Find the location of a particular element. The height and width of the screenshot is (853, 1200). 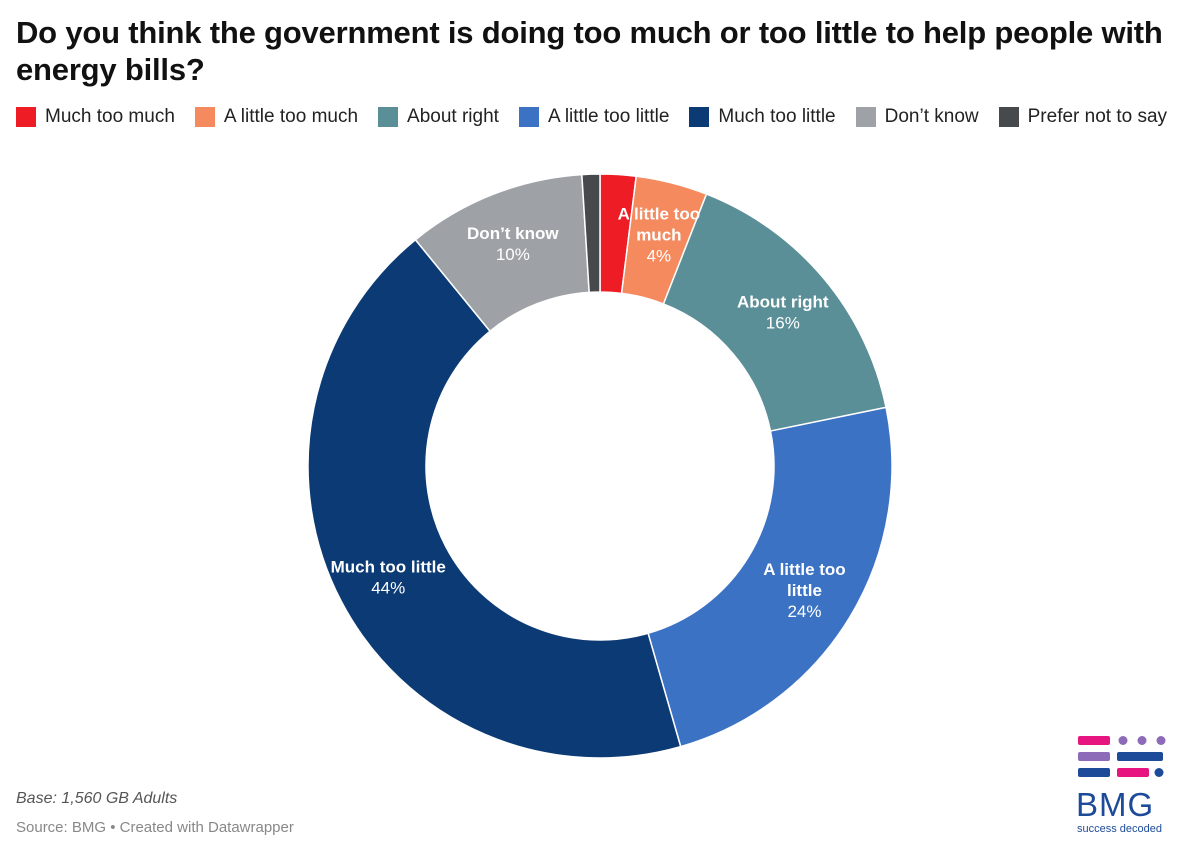

legend-label: A little too little is located at coordinates (608, 116).